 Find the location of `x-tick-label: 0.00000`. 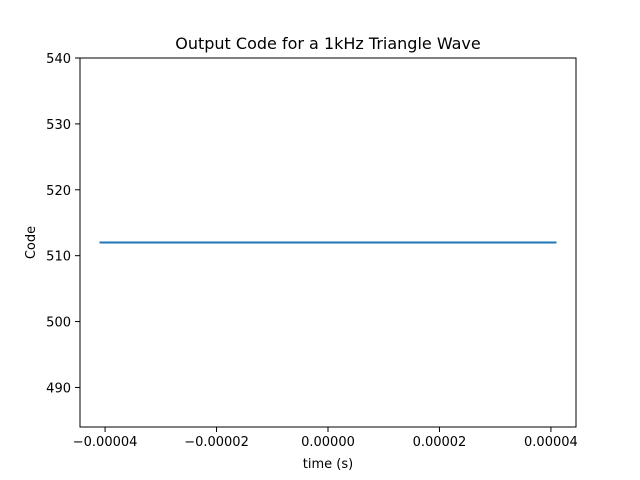

x-tick-label: 0.00000 is located at coordinates (328, 442).